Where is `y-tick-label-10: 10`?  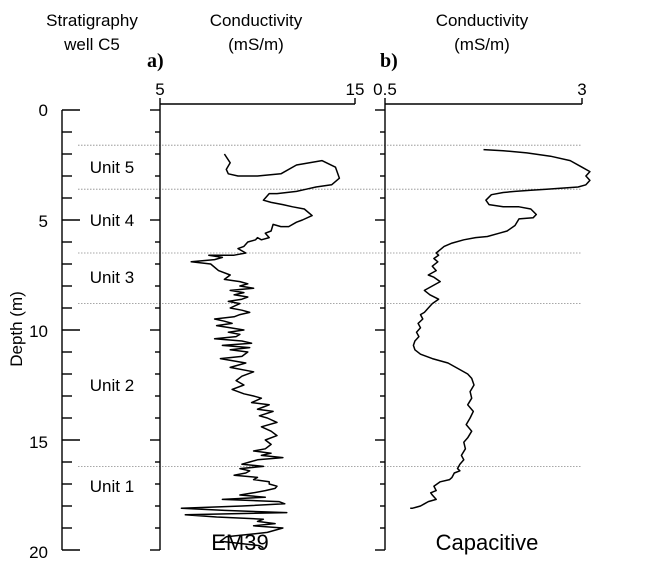 y-tick-label-10: 10 is located at coordinates (38, 331).